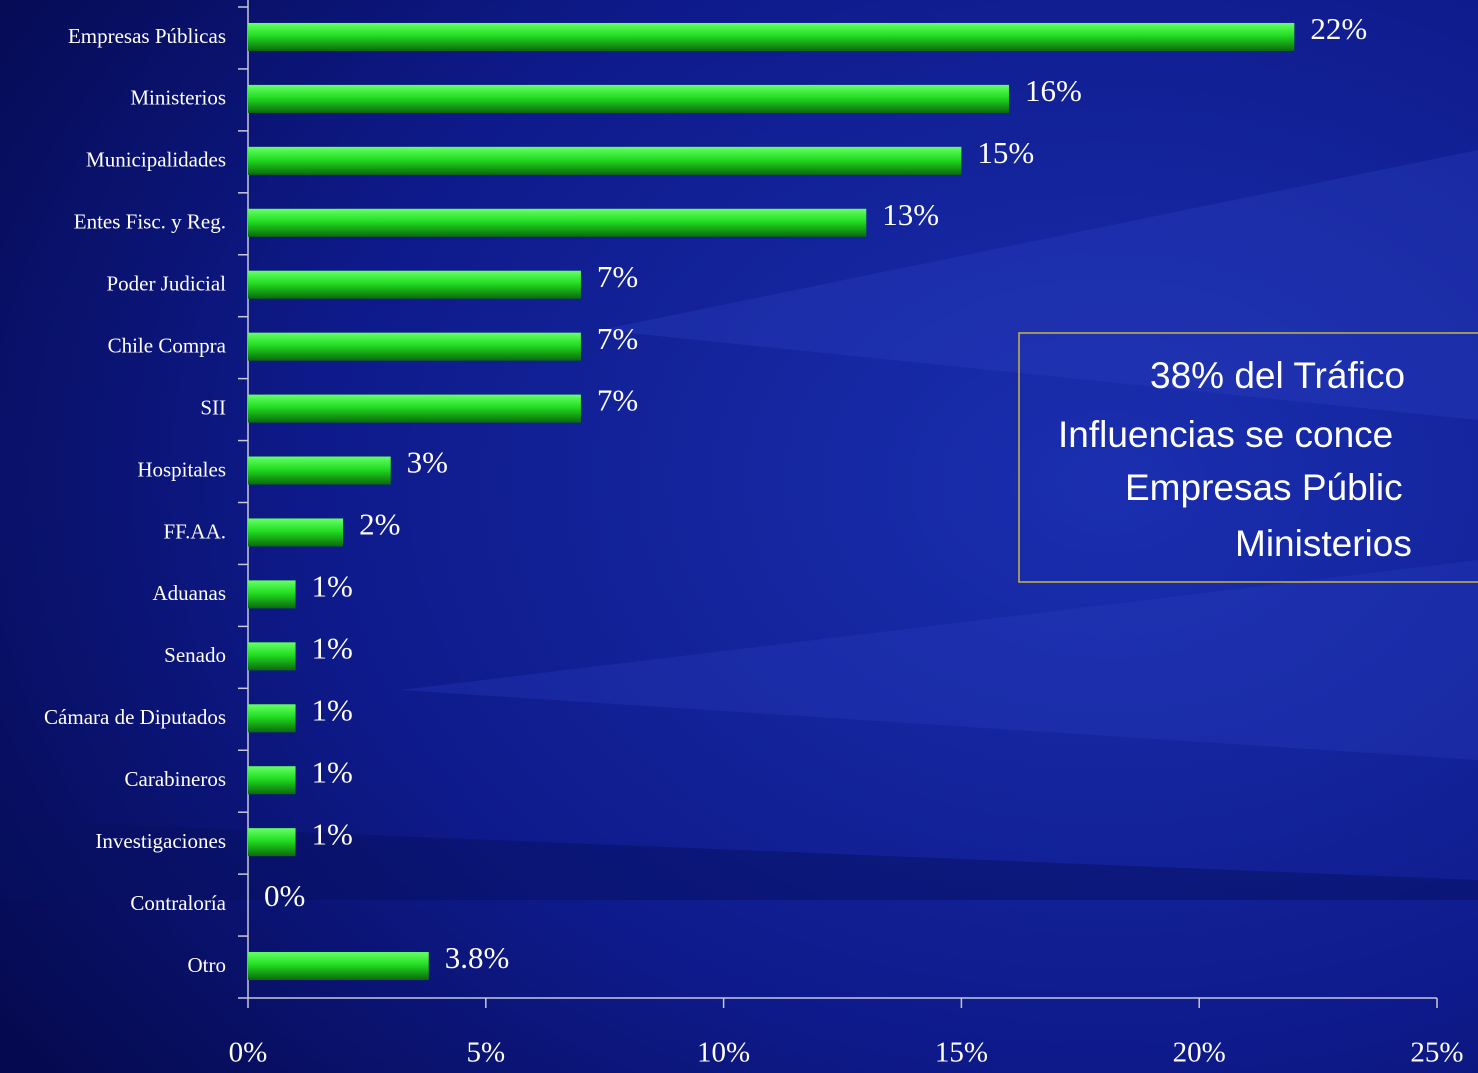 The height and width of the screenshot is (1073, 1478). I want to click on category-label: Senado, so click(195, 655).